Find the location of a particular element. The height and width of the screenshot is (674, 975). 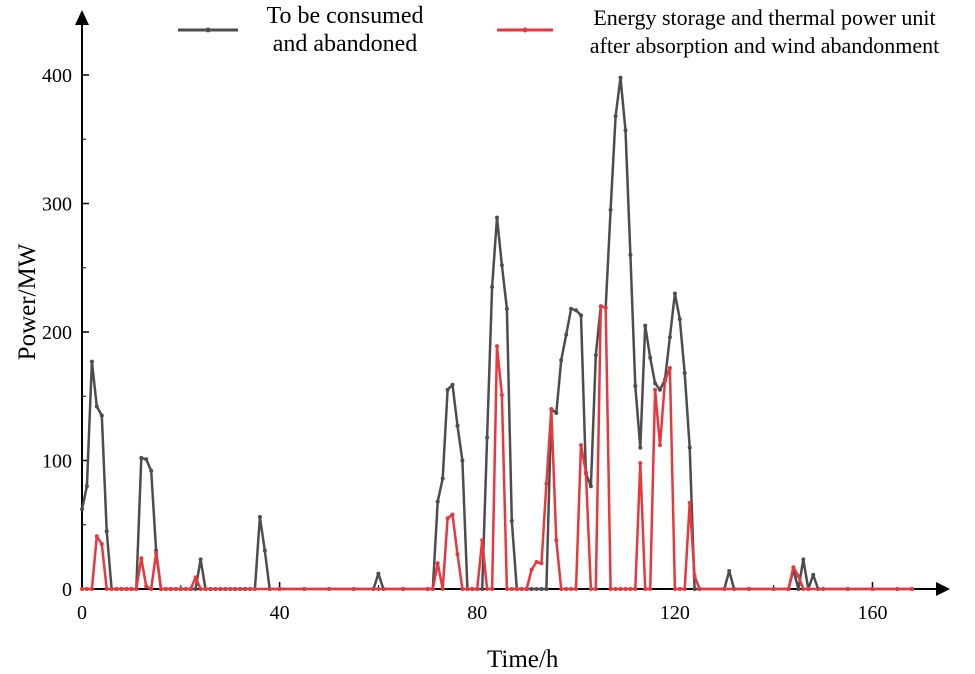

x-axis-title: Time/h is located at coordinates (523, 659).